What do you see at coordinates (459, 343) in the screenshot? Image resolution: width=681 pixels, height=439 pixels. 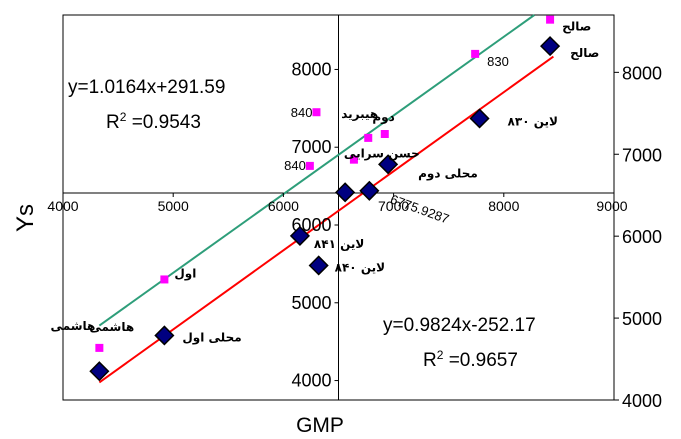 I see `equation-series-2: y=0.9824x-252.17 R2 =0.9657` at bounding box center [459, 343].